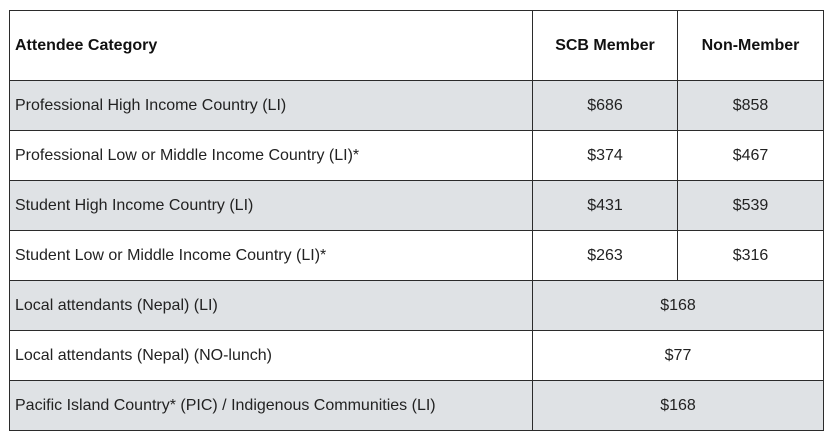 The height and width of the screenshot is (440, 831). What do you see at coordinates (271, 205) in the screenshot?
I see `attendee-category-cell: Student High Income Country (LI)` at bounding box center [271, 205].